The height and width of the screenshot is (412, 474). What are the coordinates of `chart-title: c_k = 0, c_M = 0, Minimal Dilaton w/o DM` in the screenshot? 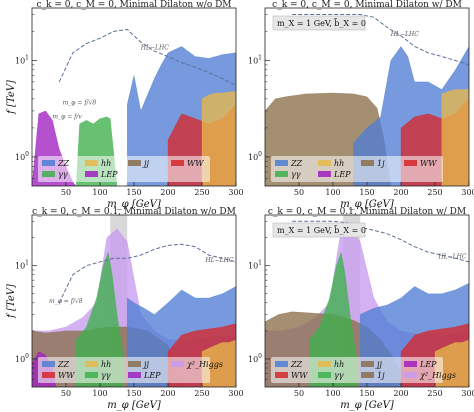 It's located at (133, 5).